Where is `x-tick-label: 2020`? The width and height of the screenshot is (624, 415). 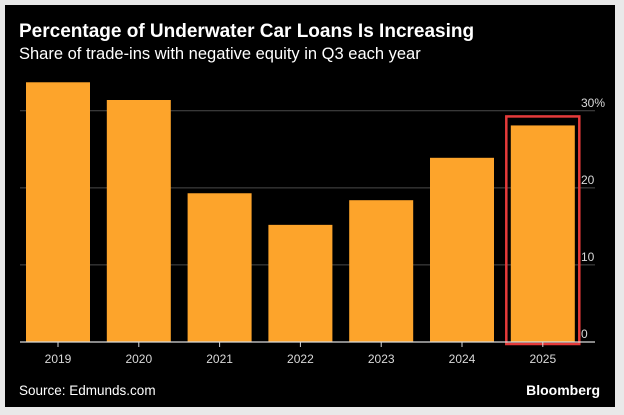
x-tick-label: 2020 is located at coordinates (138, 359).